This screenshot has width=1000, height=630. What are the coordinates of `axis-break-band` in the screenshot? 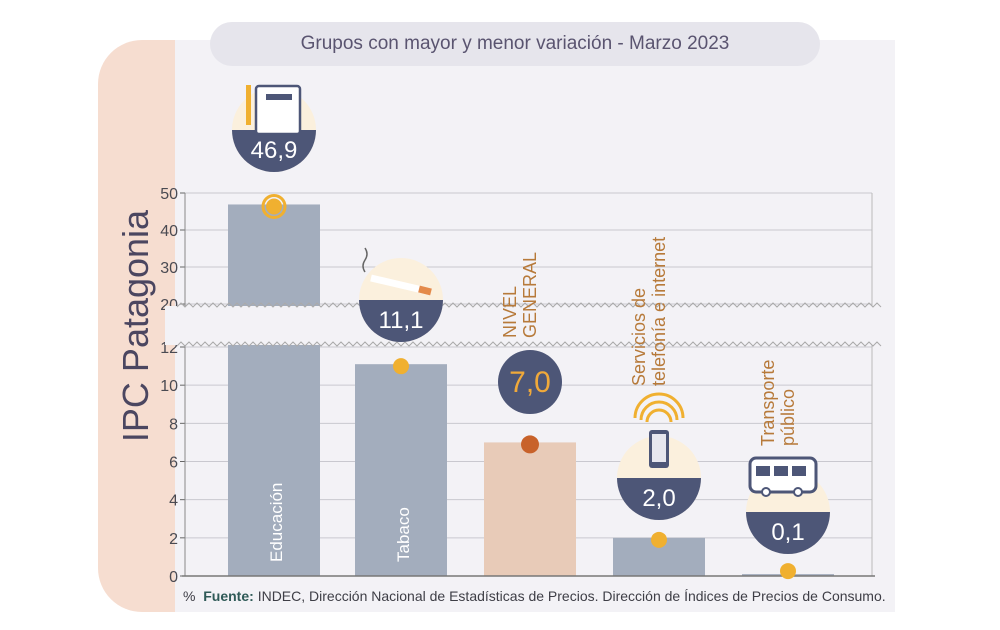 It's located at (528, 325).